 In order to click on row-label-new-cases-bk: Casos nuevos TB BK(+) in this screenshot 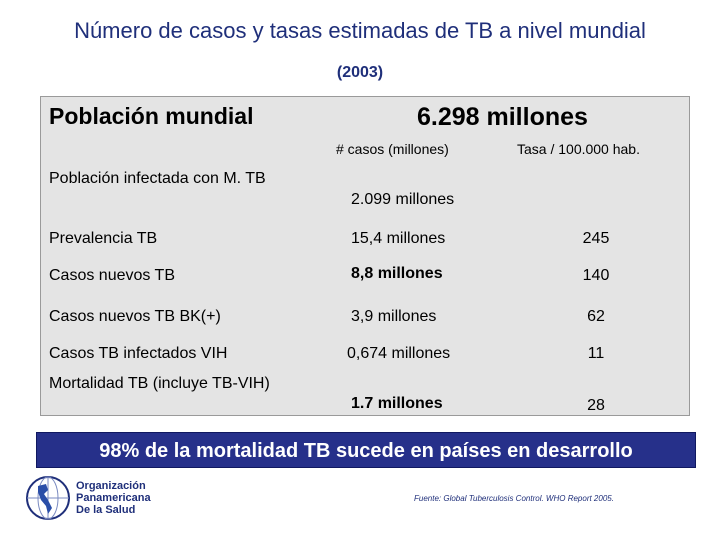, I will do `click(135, 316)`.